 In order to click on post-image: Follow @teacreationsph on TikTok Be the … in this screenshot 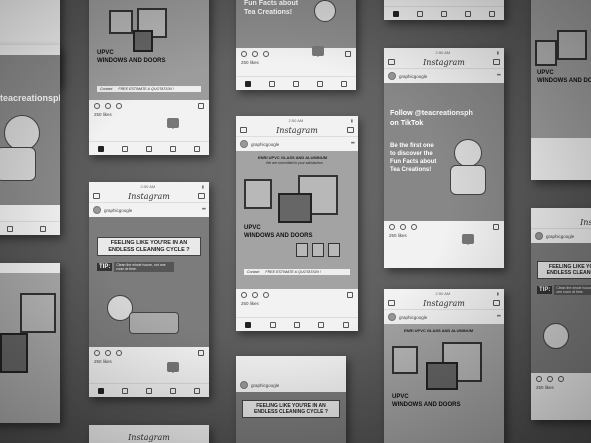, I will do `click(444, 152)`.